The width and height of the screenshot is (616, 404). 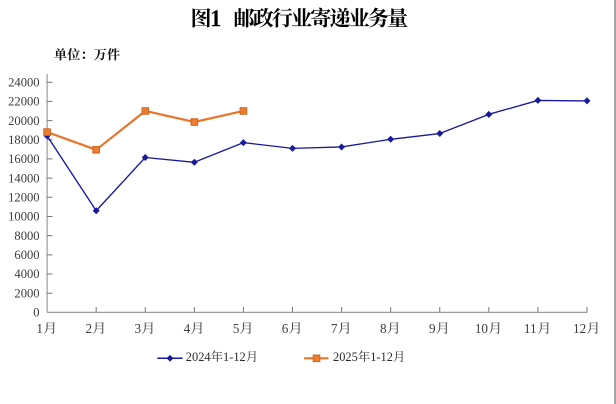 What do you see at coordinates (334, 328) in the screenshot?
I see `svg-text: 7` at bounding box center [334, 328].